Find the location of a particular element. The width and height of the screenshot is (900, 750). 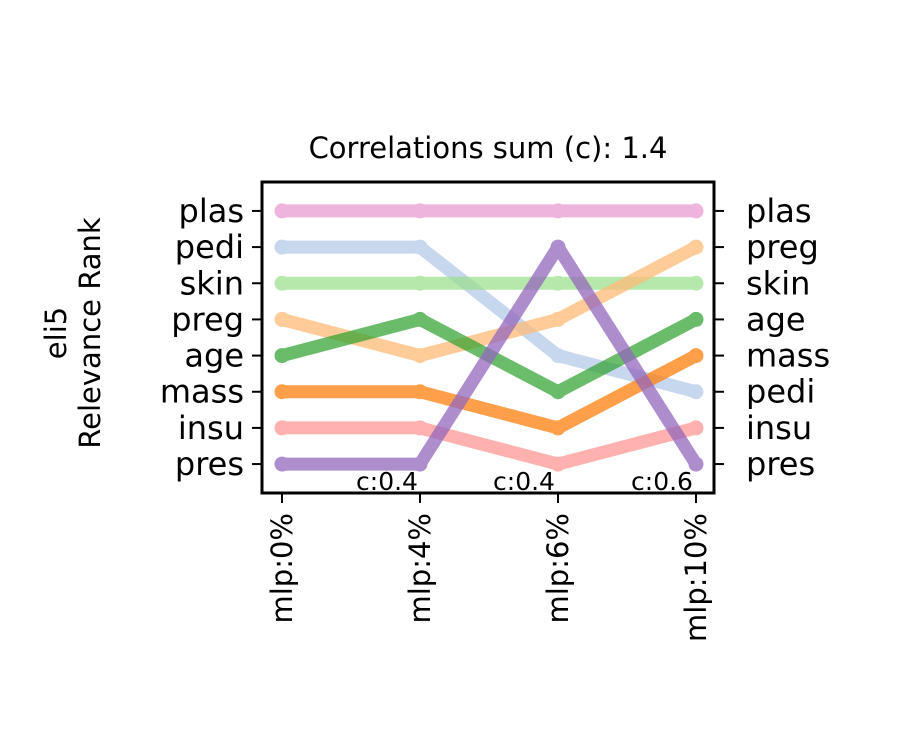

y-axis-title-line-2: Relevance Rank is located at coordinates (90, 333).